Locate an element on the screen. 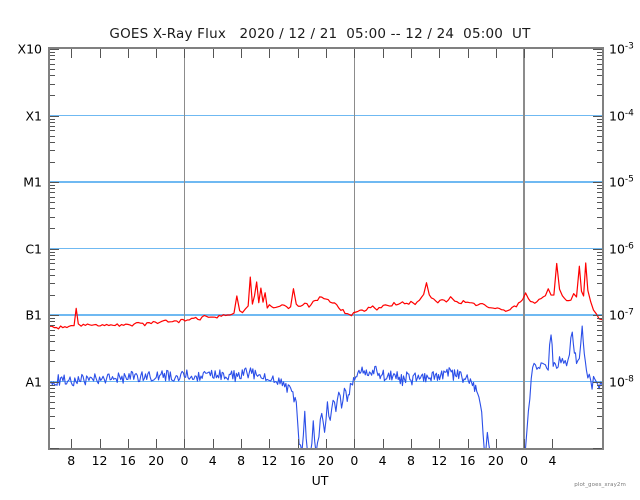 Image resolution: width=640 pixels, height=500 pixels. x-axis-tick-label-5: 4 is located at coordinates (212, 460).